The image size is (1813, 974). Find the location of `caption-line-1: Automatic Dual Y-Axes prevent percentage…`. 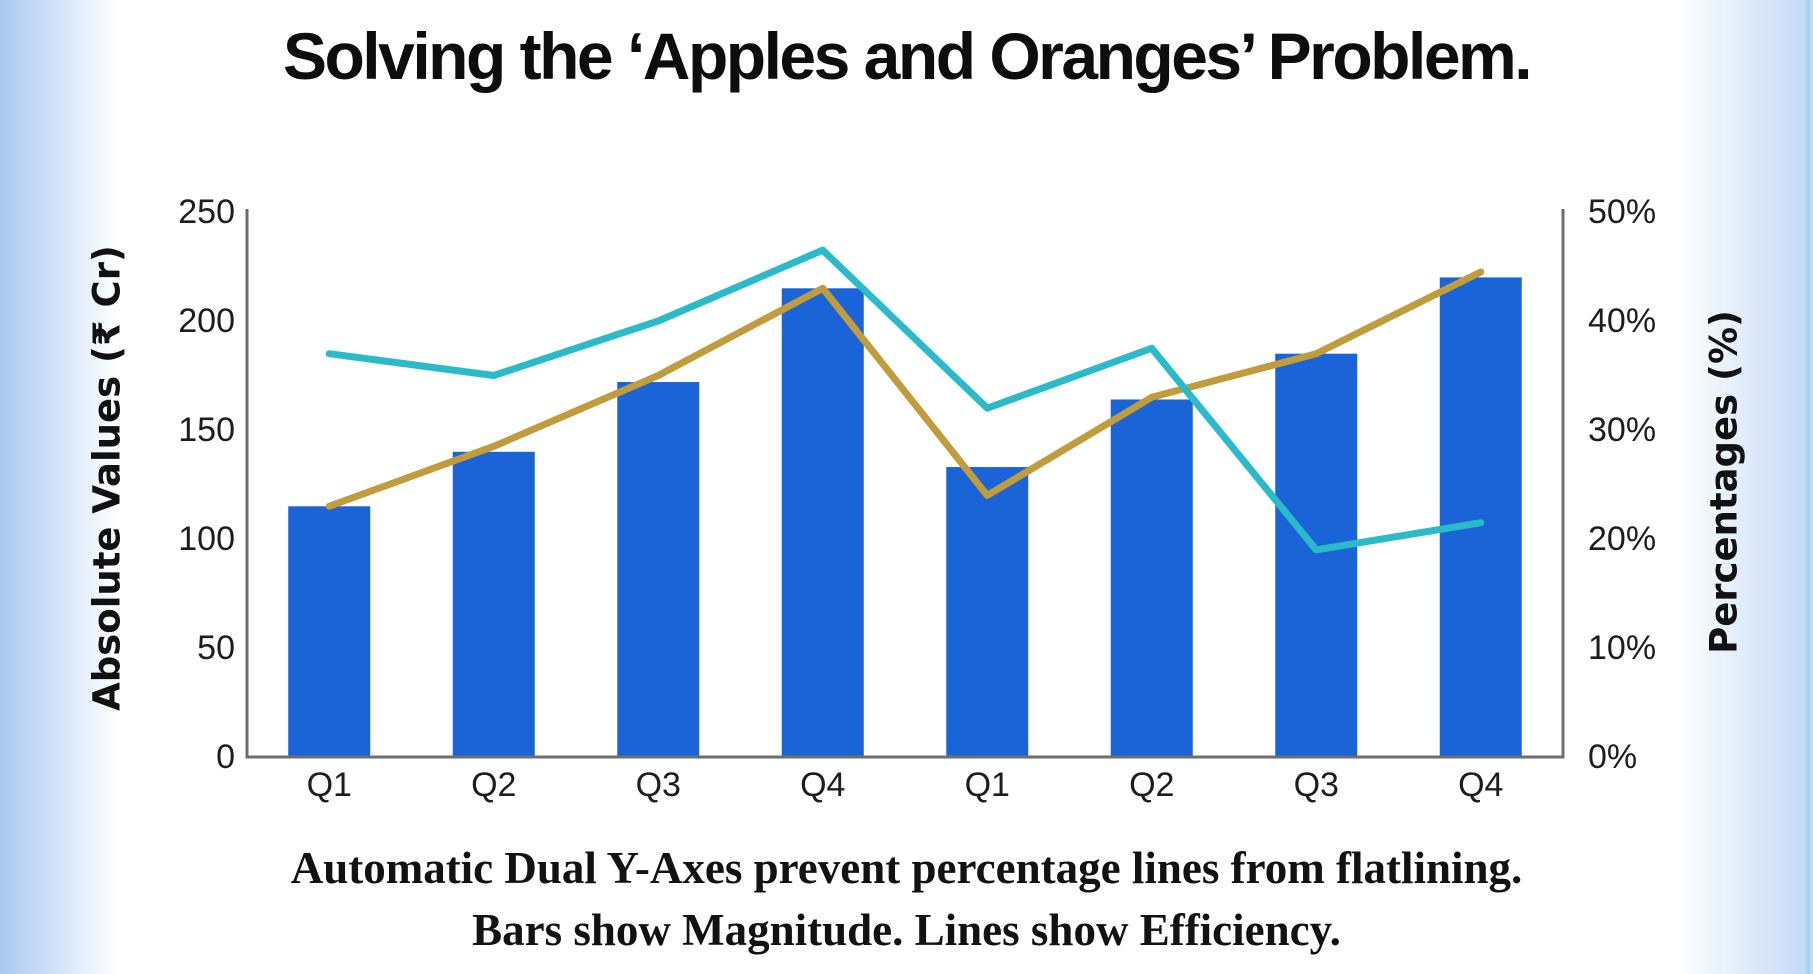

caption-line-1: Automatic Dual Y-Axes prevent percentage… is located at coordinates (906, 868).